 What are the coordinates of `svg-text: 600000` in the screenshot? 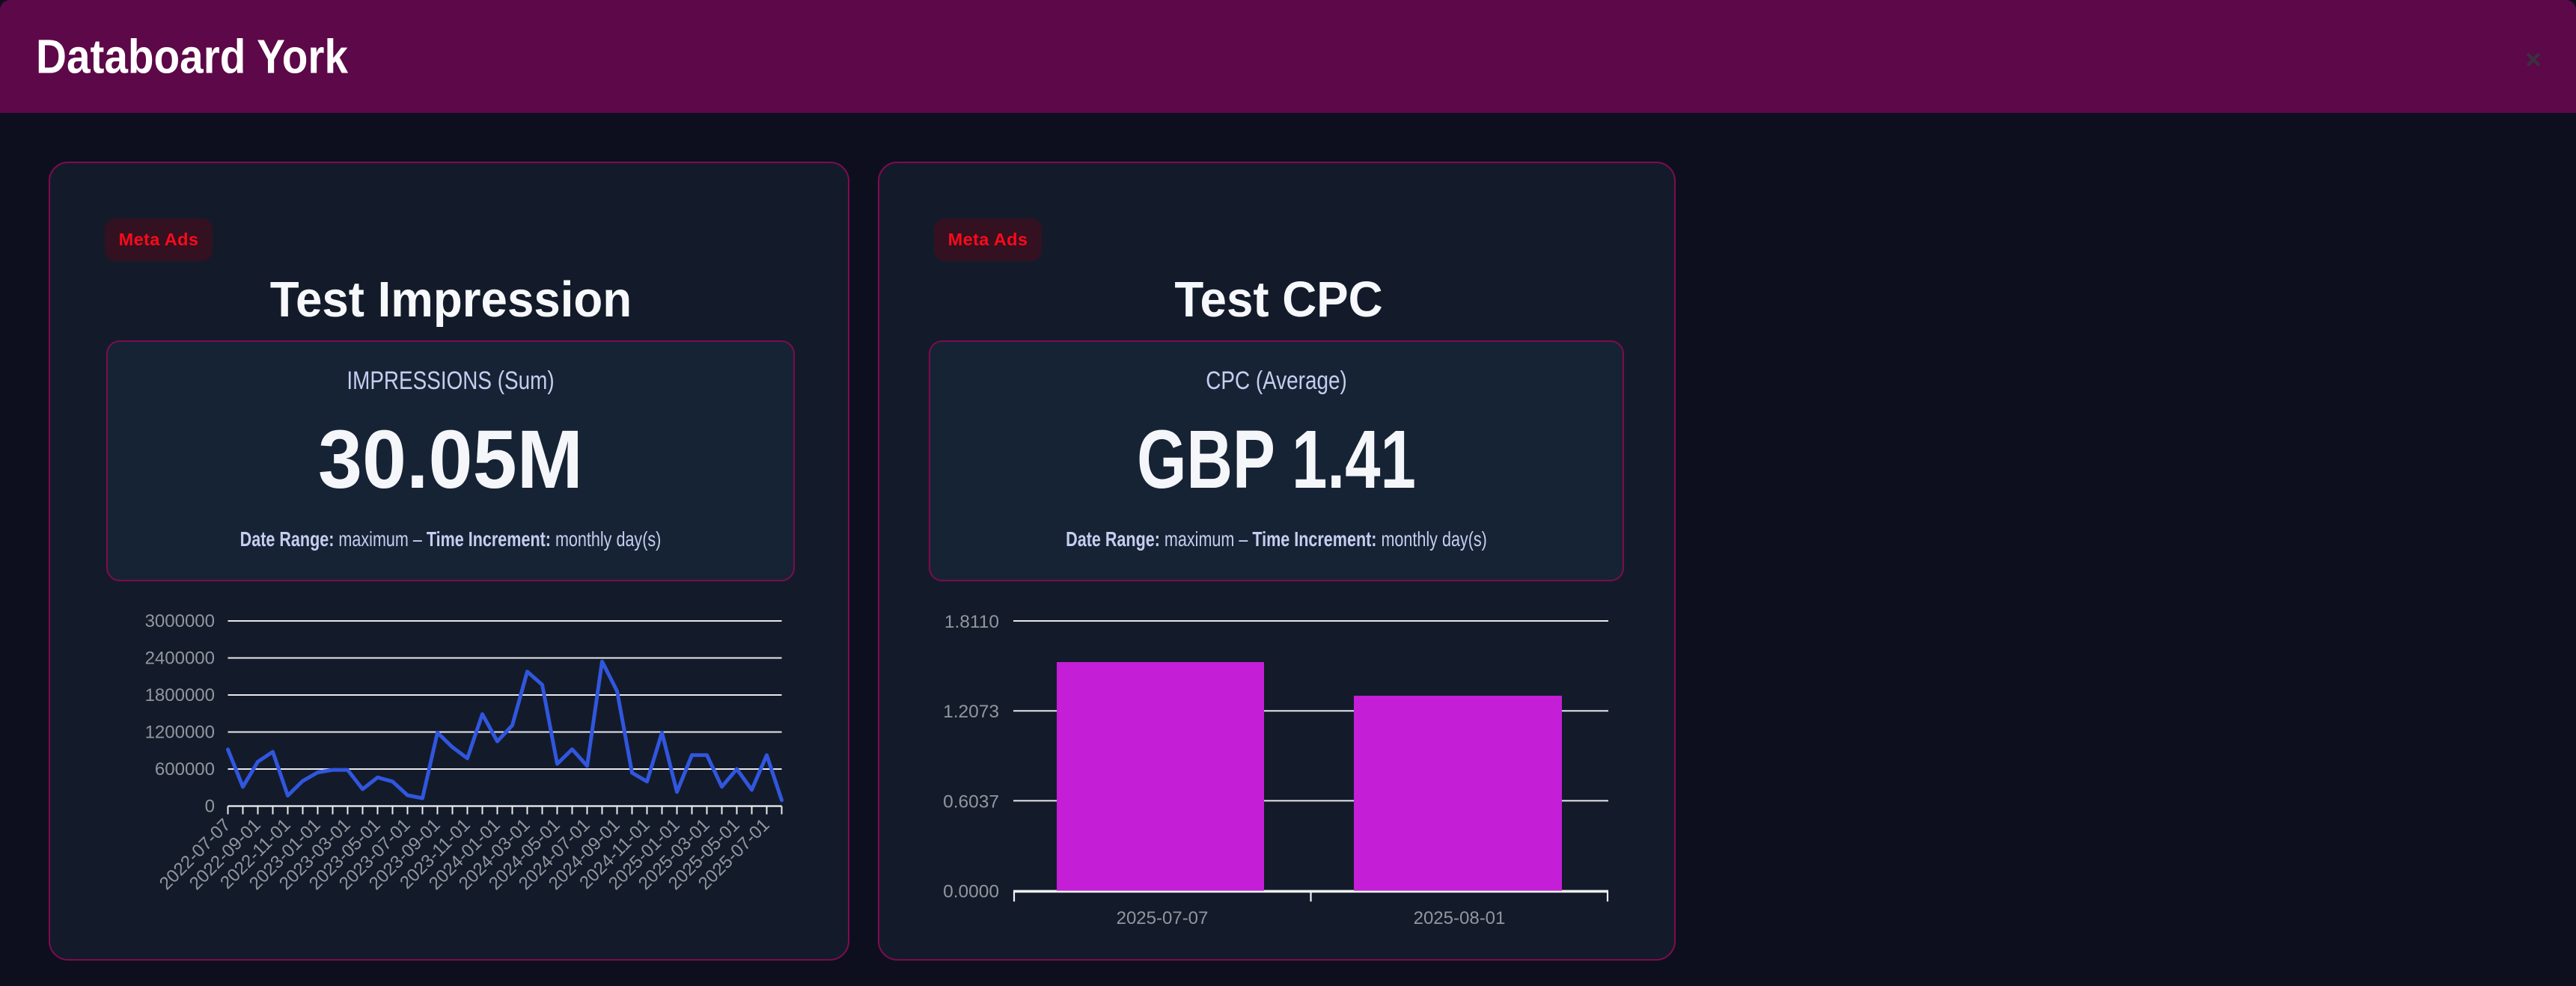 It's located at (185, 769).